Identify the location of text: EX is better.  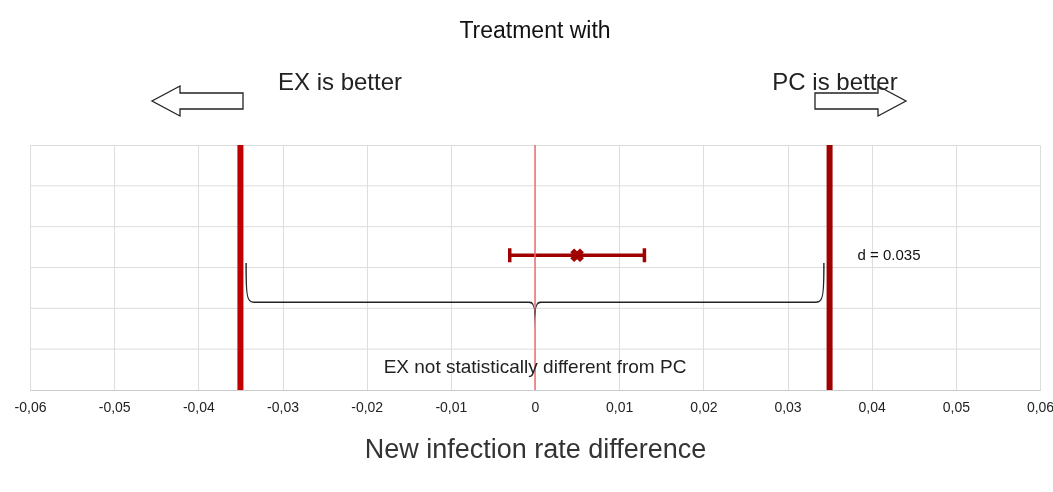
(340, 81).